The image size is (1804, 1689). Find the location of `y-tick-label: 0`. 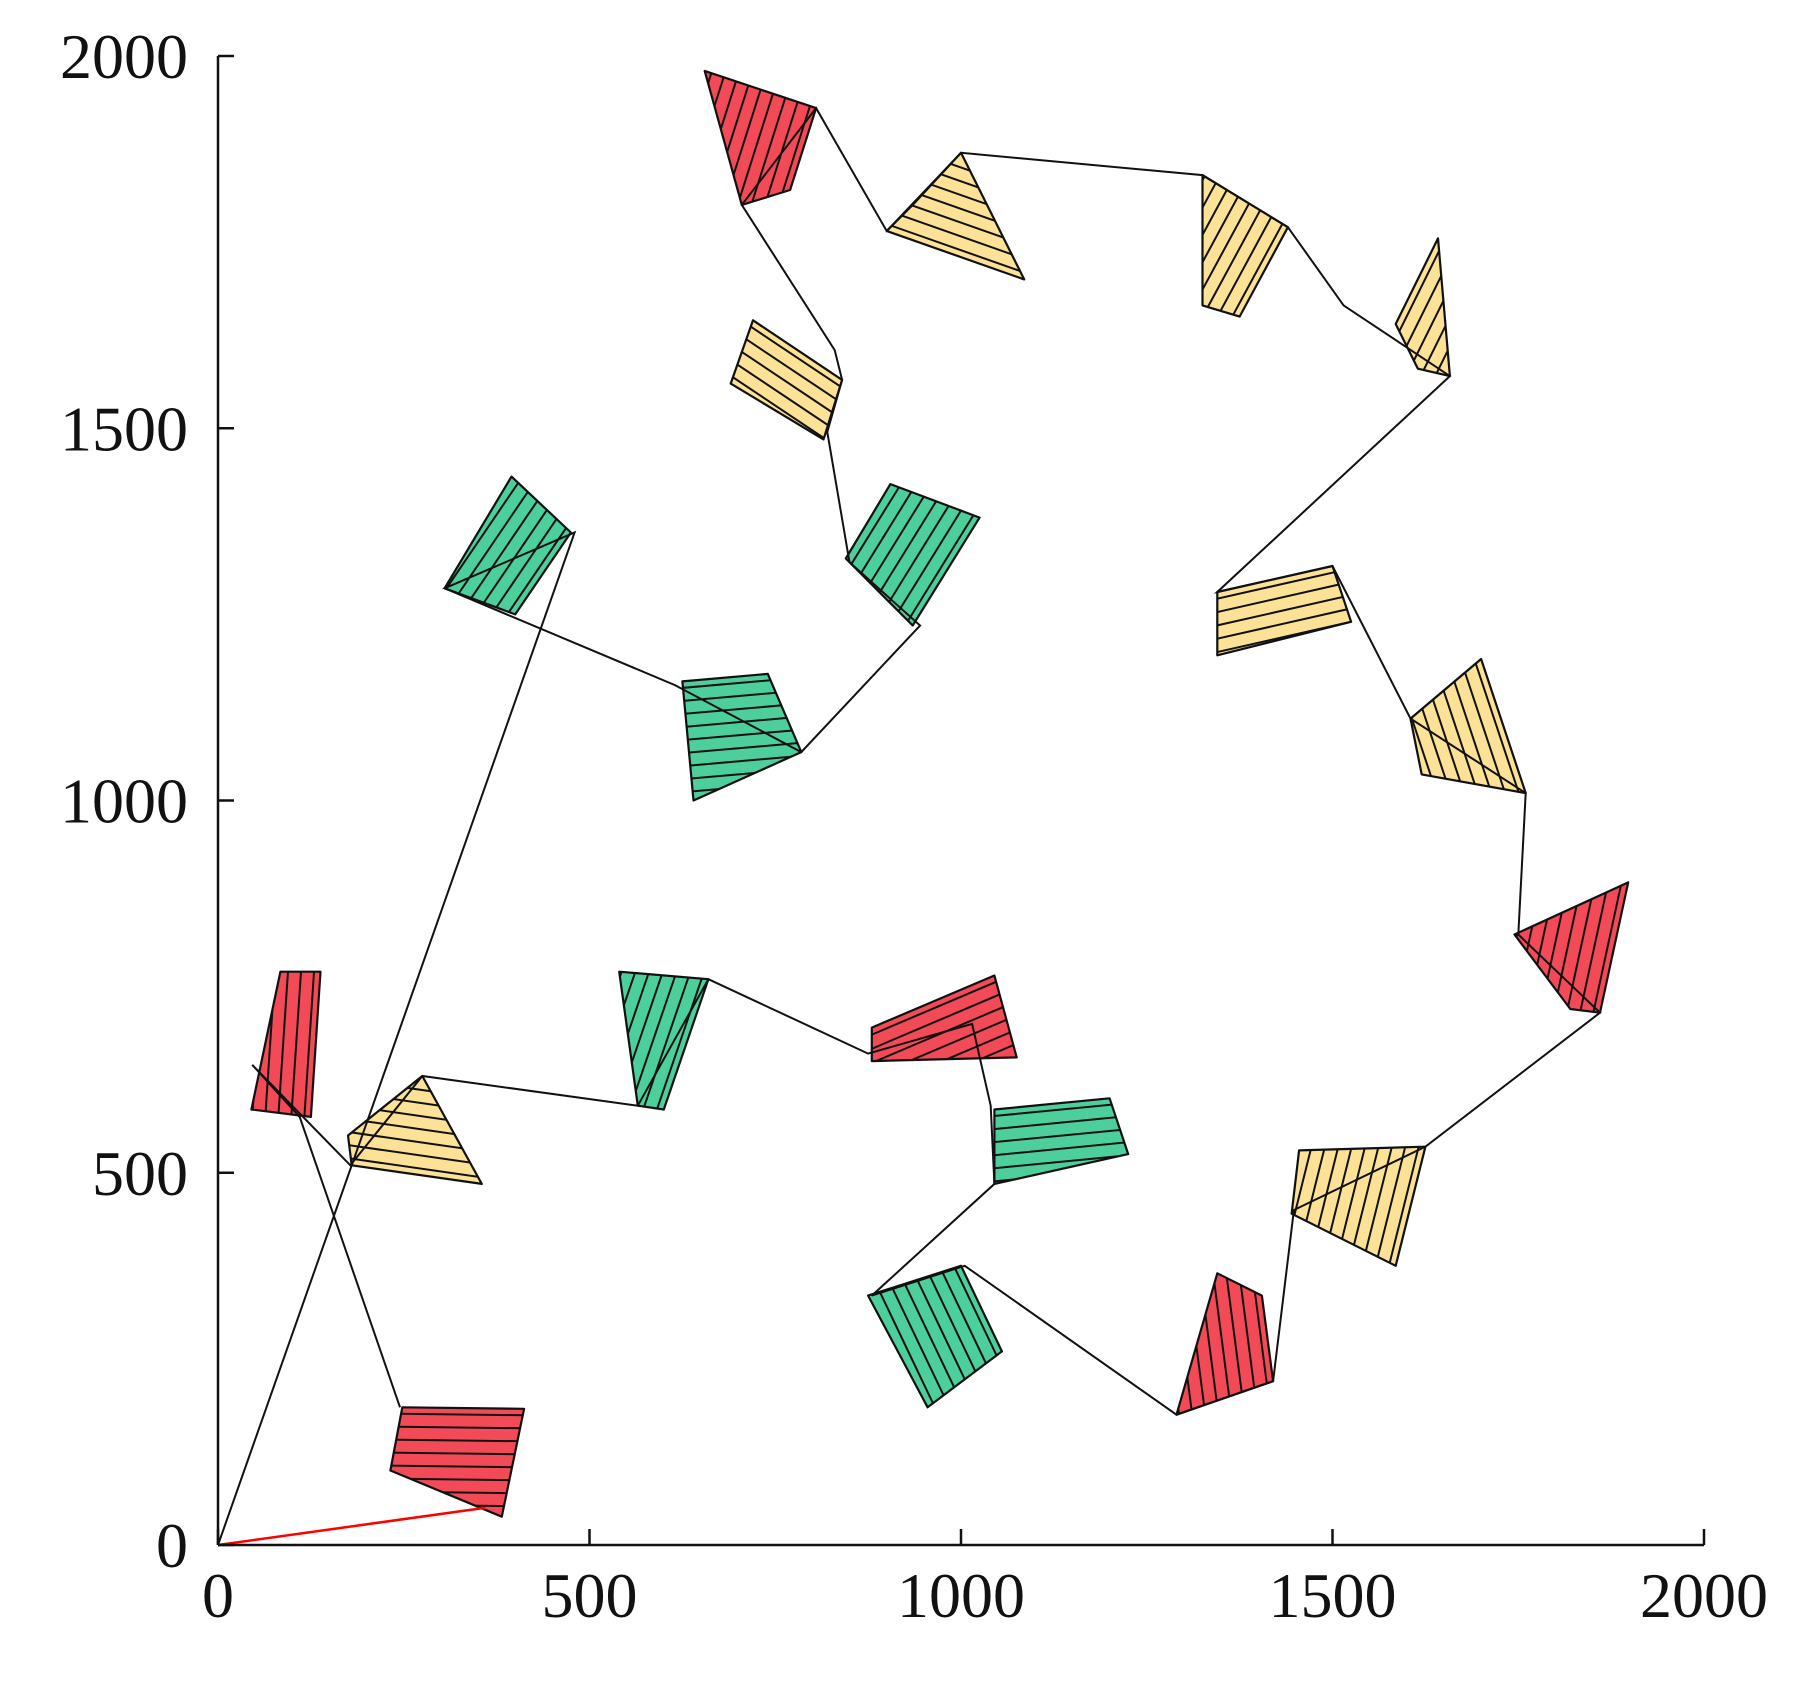

y-tick-label: 0 is located at coordinates (172, 1545).